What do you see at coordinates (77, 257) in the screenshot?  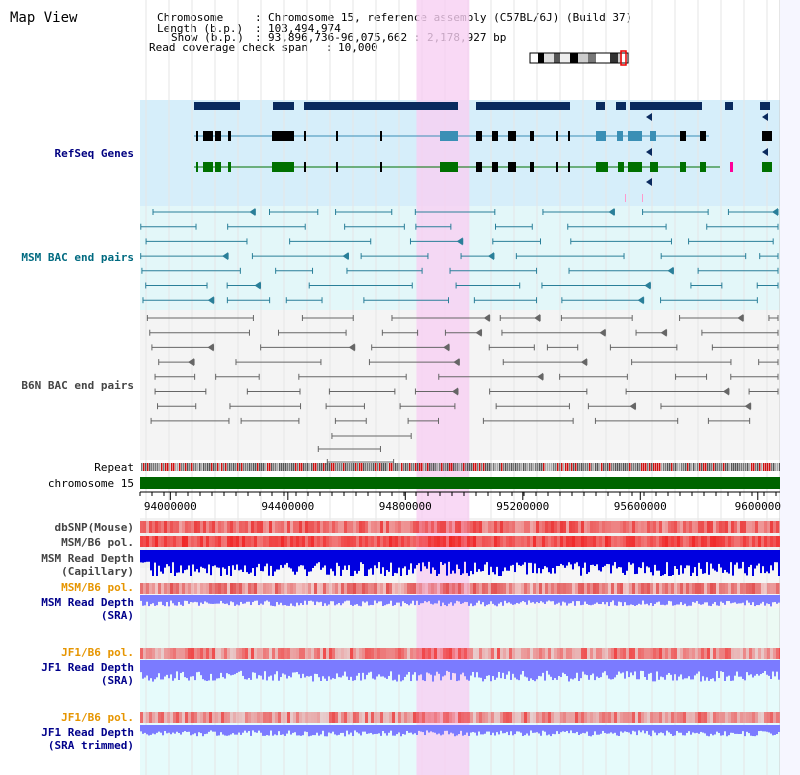 I see `track-label-msm-bac: MSM BAC end pairs` at bounding box center [77, 257].